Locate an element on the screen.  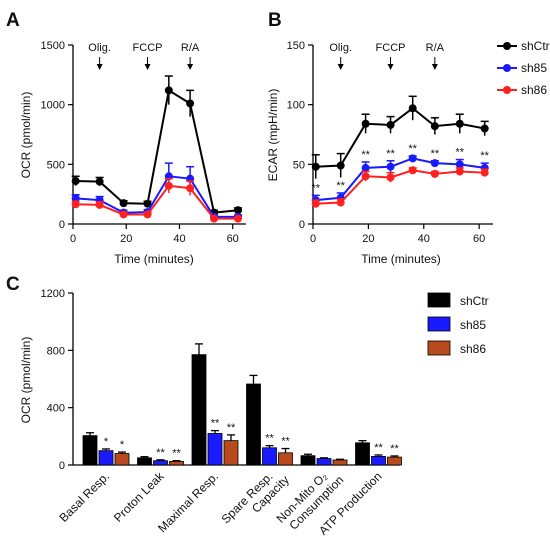
panel-b-ytick-label: 100 is located at coordinates (296, 106).